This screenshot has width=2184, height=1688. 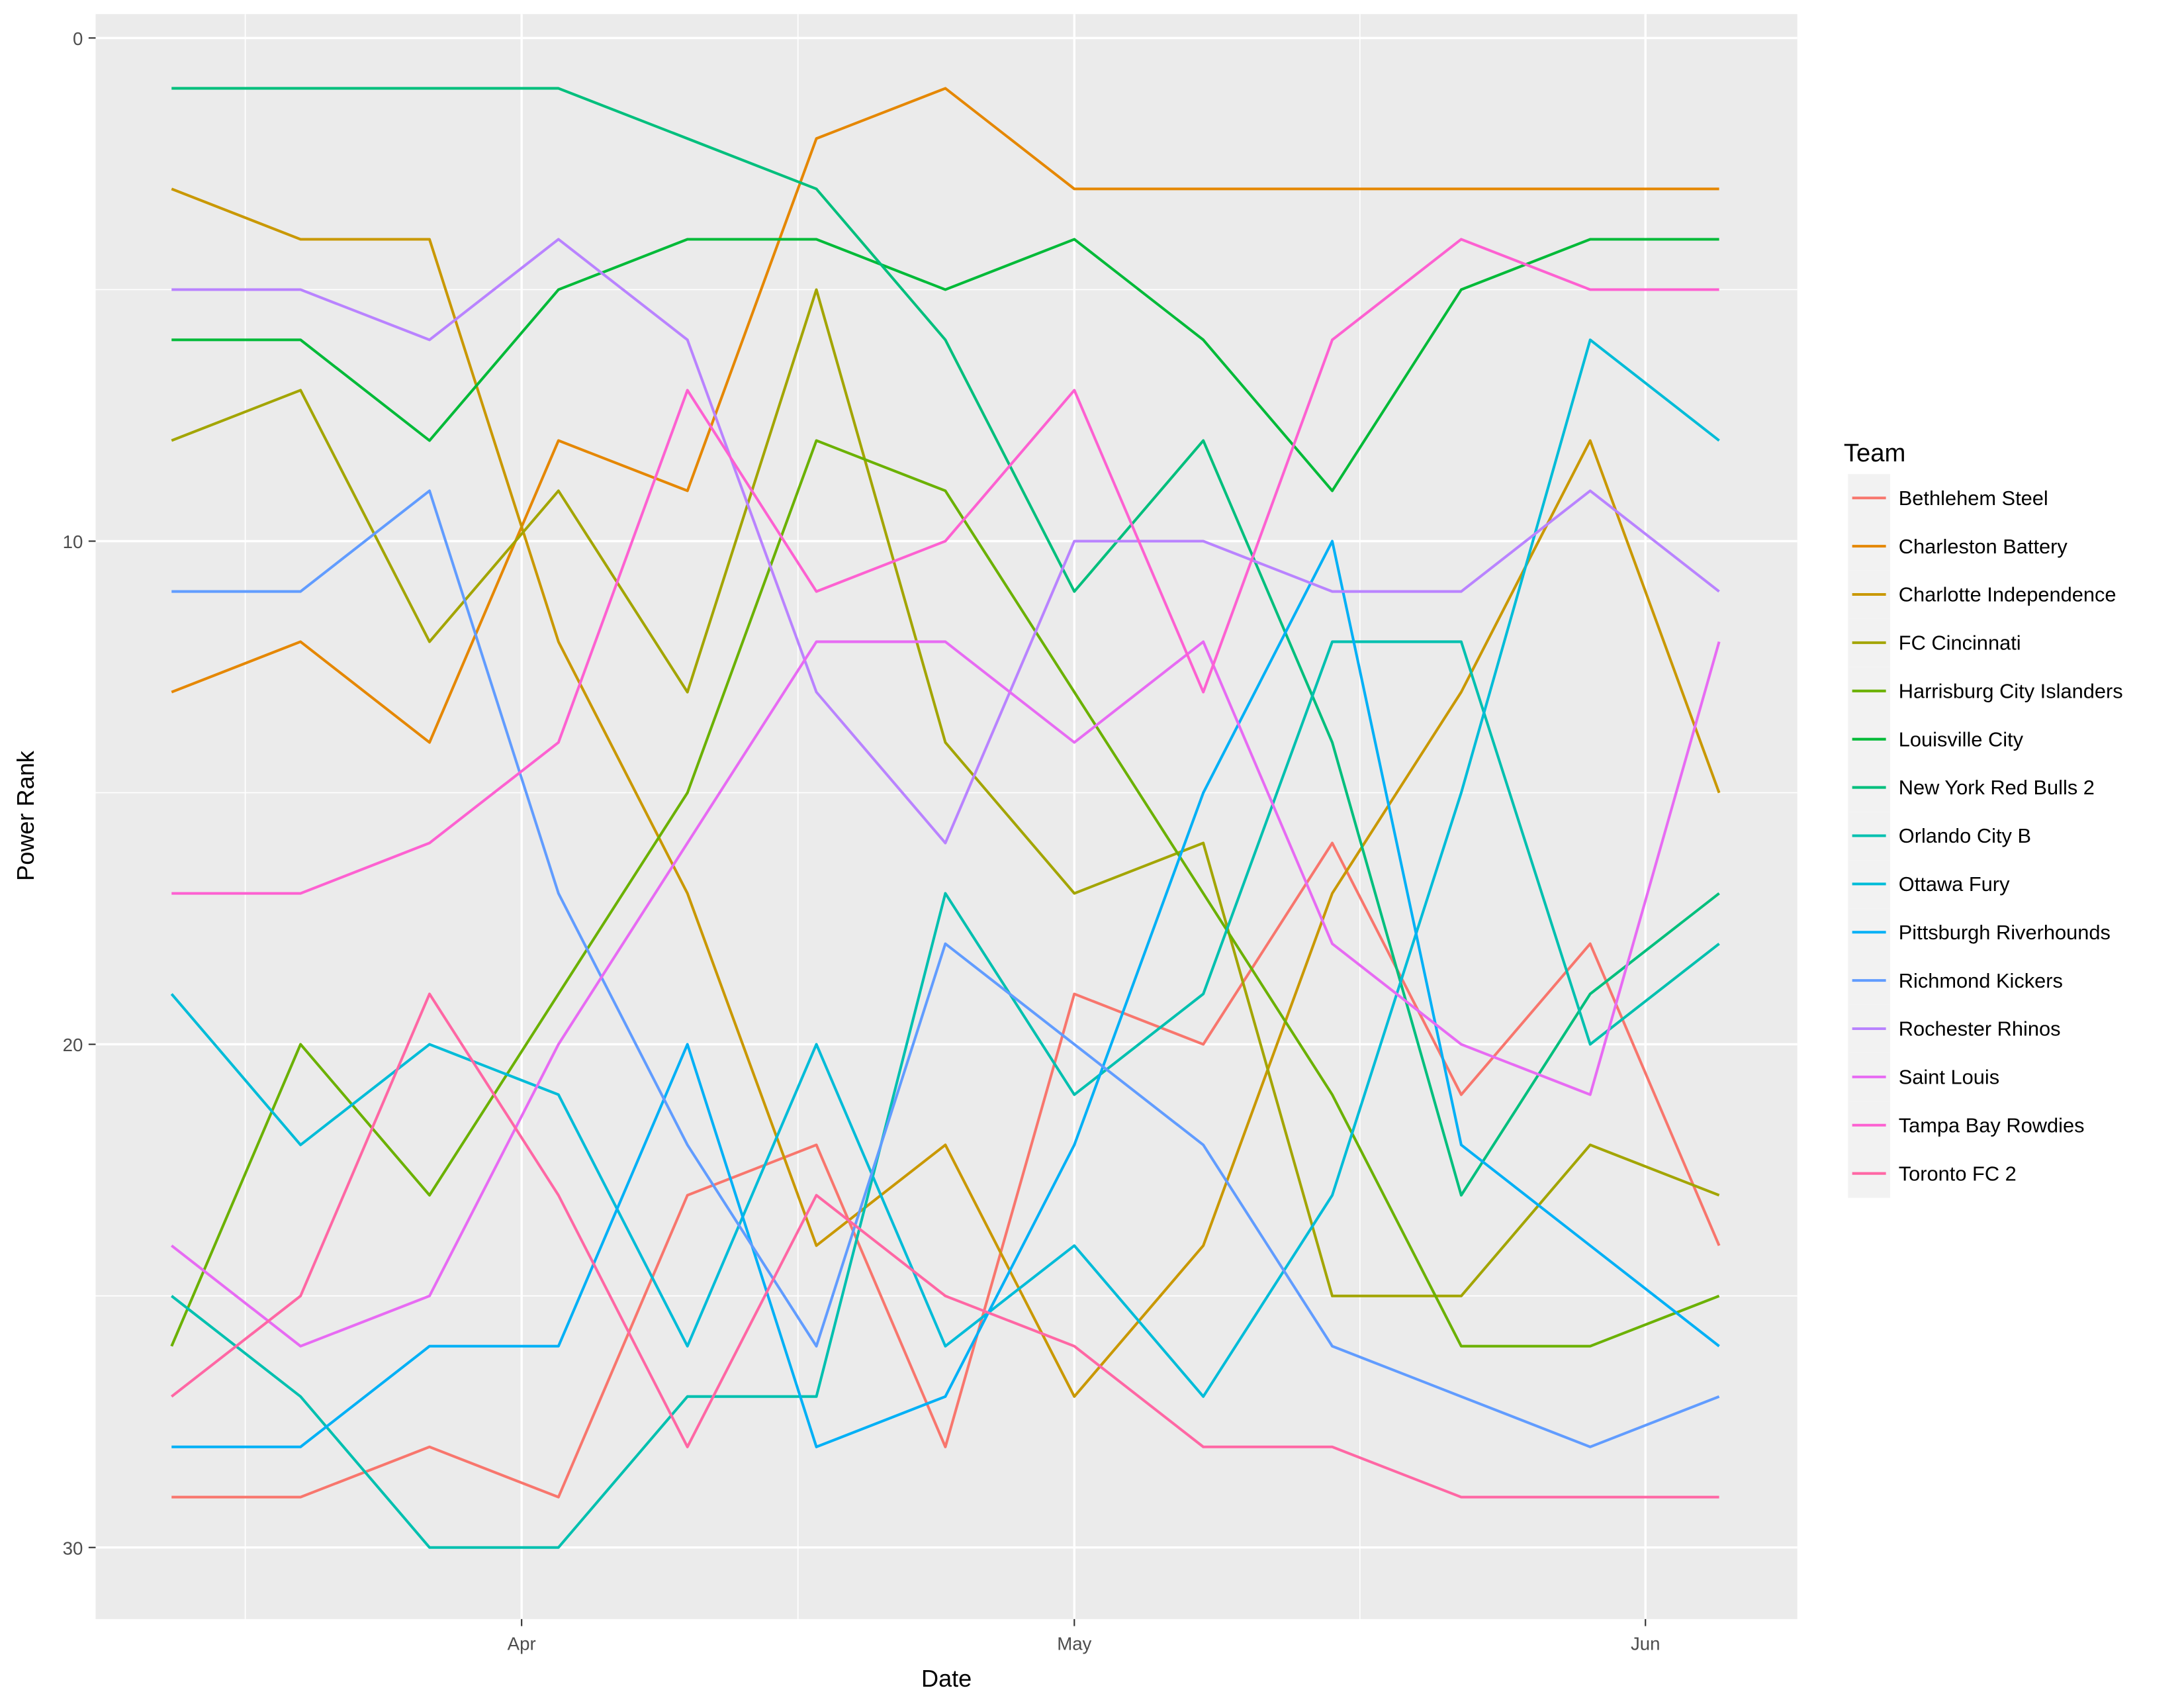 What do you see at coordinates (1974, 498) in the screenshot?
I see `legend-label: Bethlehem Steel` at bounding box center [1974, 498].